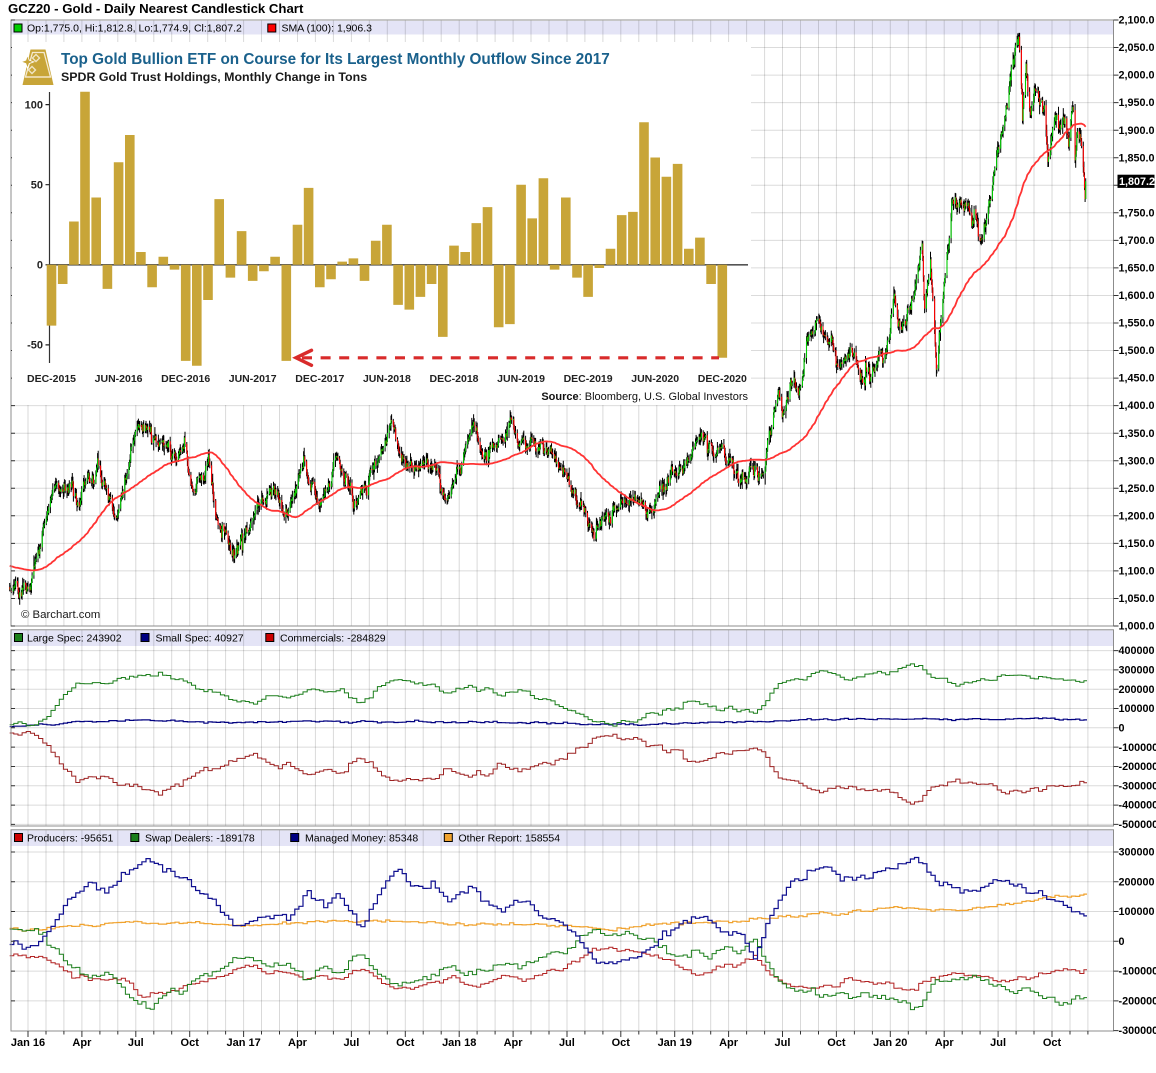 Image resolution: width=1156 pixels, height=1073 pixels. I want to click on svg-text: DEC-2016, so click(185, 379).